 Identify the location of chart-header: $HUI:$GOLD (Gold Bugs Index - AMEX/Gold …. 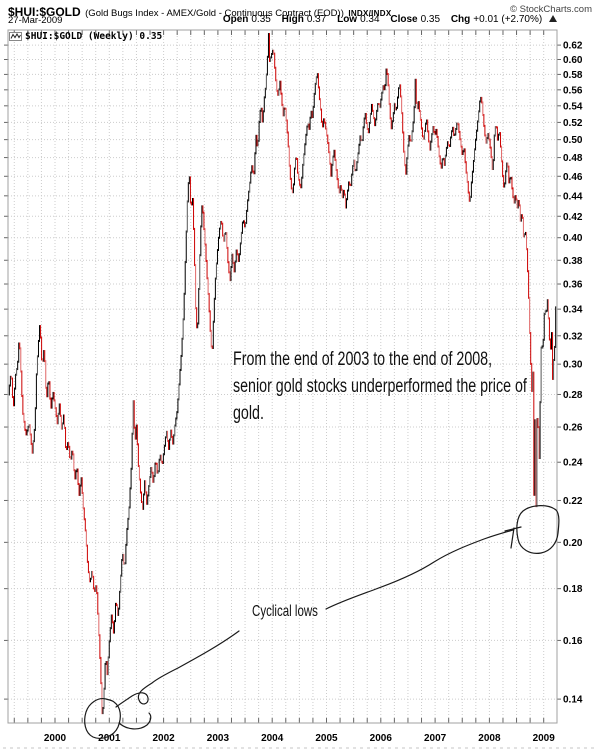
(199, 12).